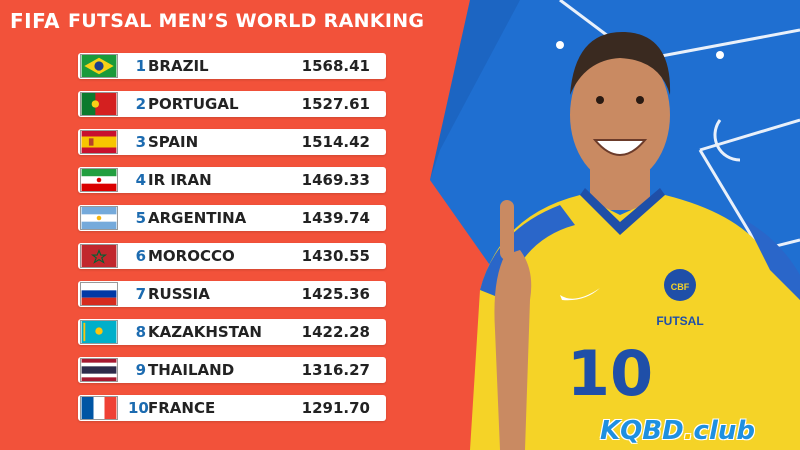  I want to click on ranking-points: 1316.27, so click(335, 370).